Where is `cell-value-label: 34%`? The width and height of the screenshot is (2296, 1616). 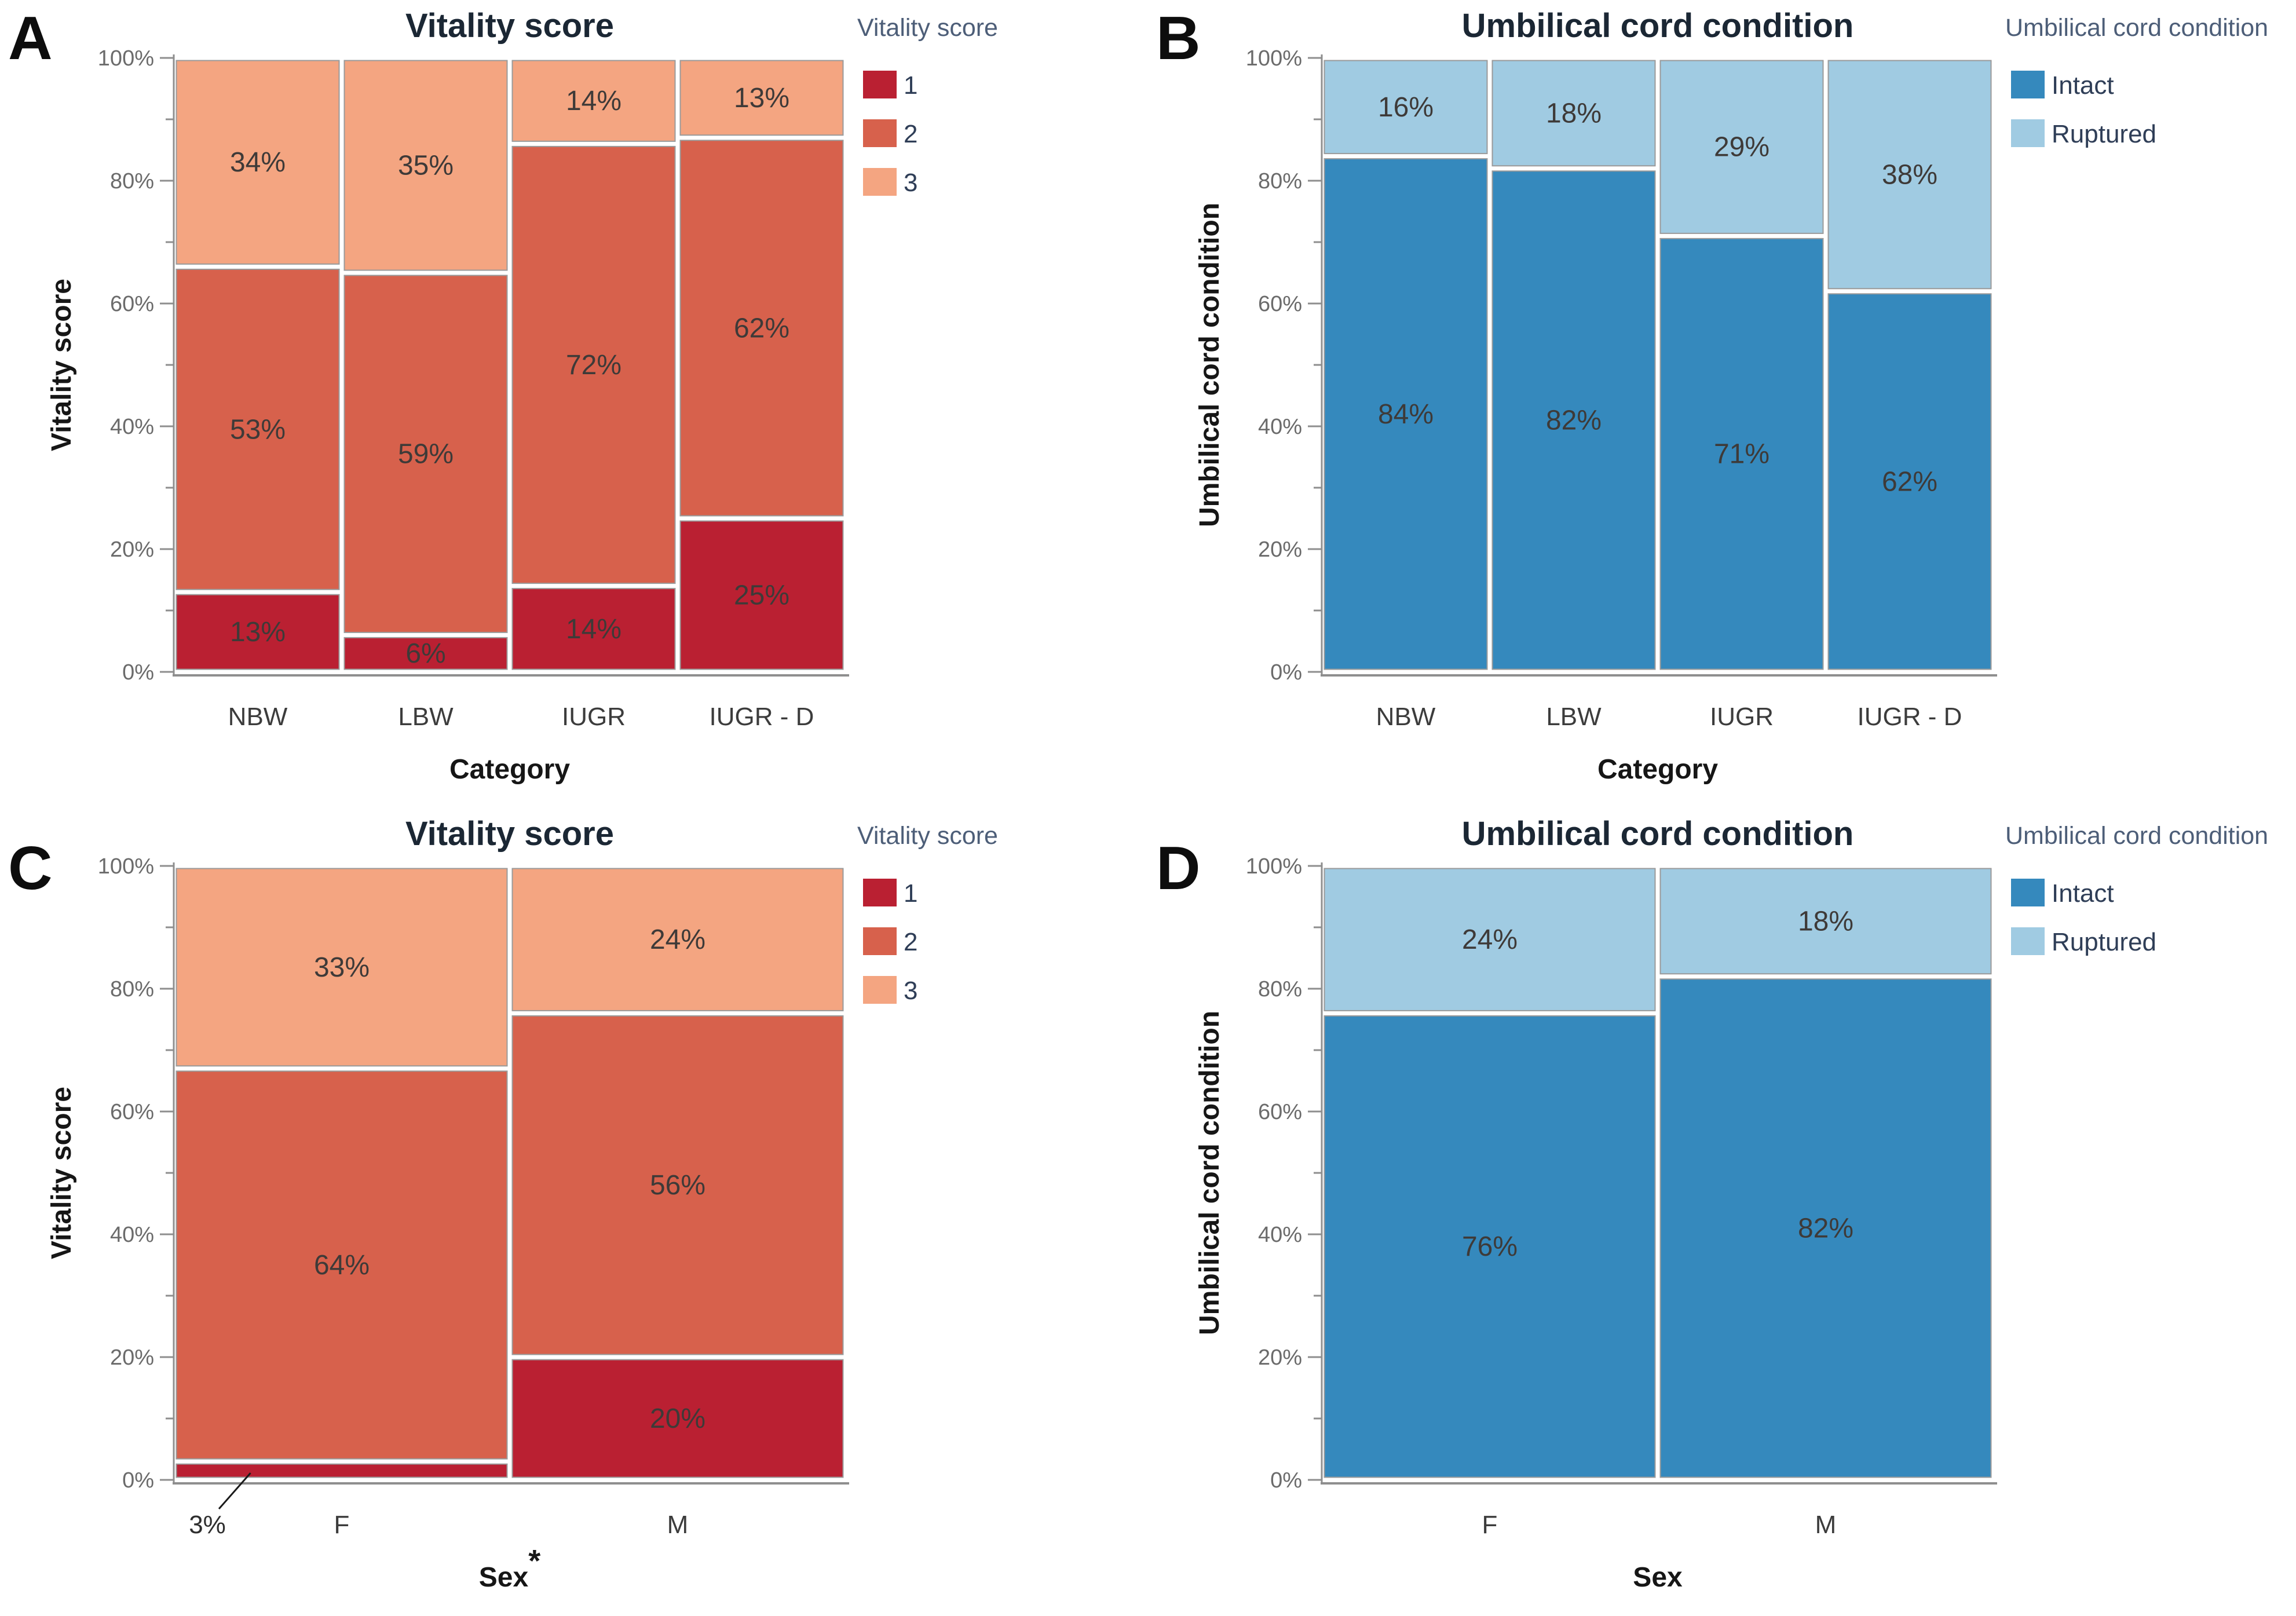 cell-value-label: 34% is located at coordinates (258, 162).